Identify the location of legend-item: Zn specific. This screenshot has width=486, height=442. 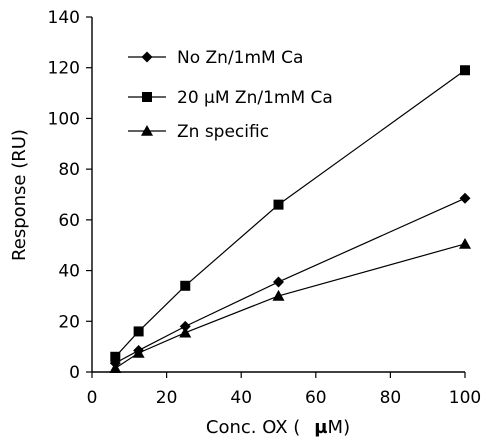
(198, 132).